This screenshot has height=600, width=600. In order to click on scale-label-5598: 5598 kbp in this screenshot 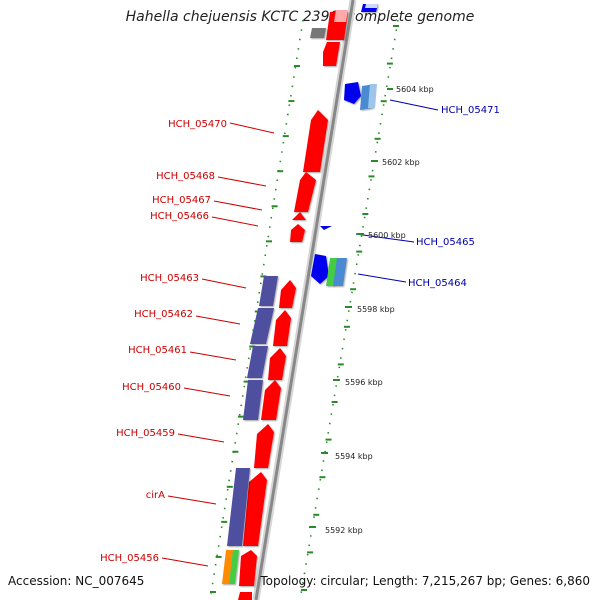, I will do `click(376, 309)`.